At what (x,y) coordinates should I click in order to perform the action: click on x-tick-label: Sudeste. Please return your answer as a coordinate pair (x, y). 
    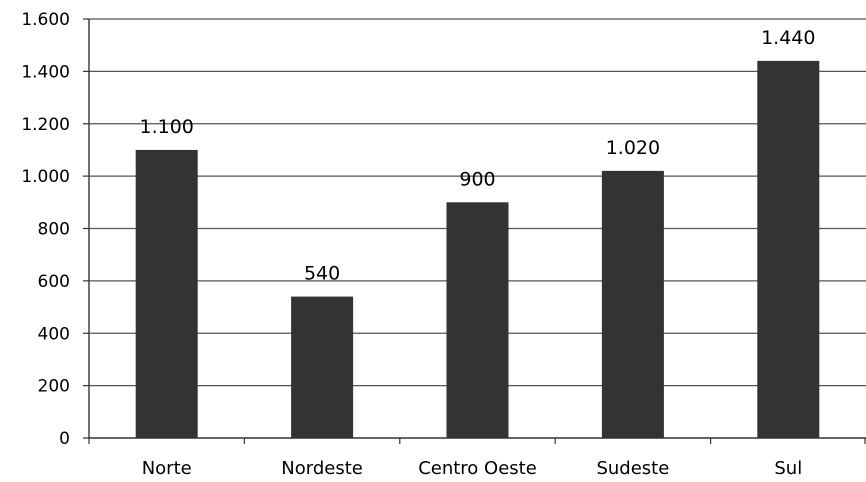
    Looking at the image, I should click on (632, 467).